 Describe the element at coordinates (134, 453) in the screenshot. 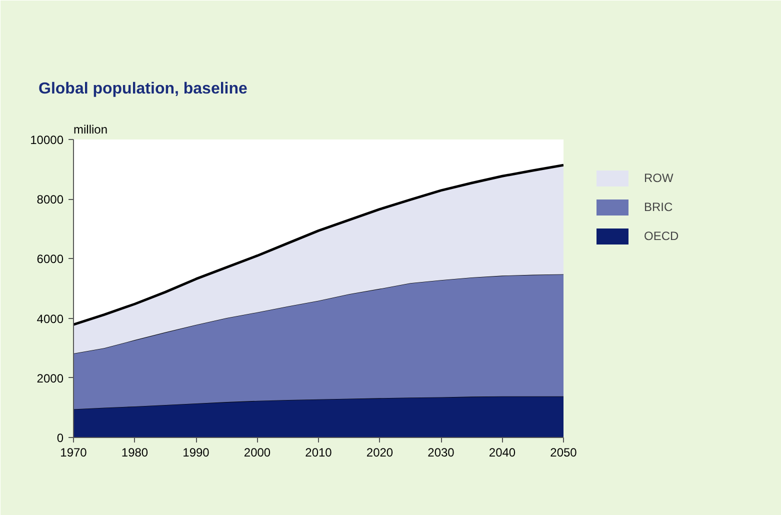

I see `x-tick-label: 1980` at that location.